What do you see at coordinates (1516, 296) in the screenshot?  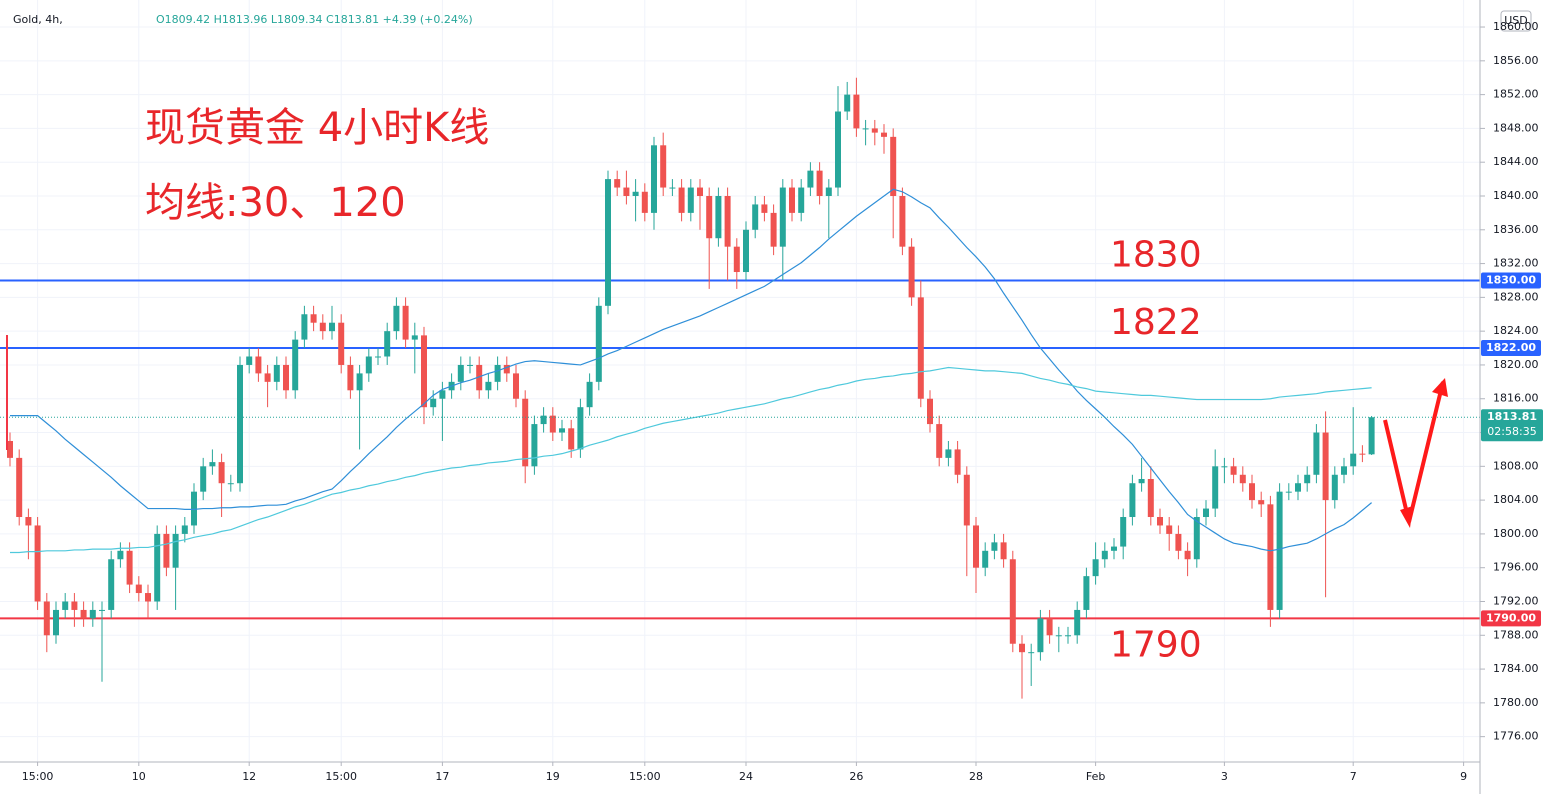 I see `y-tick-label: 1828.00` at bounding box center [1516, 296].